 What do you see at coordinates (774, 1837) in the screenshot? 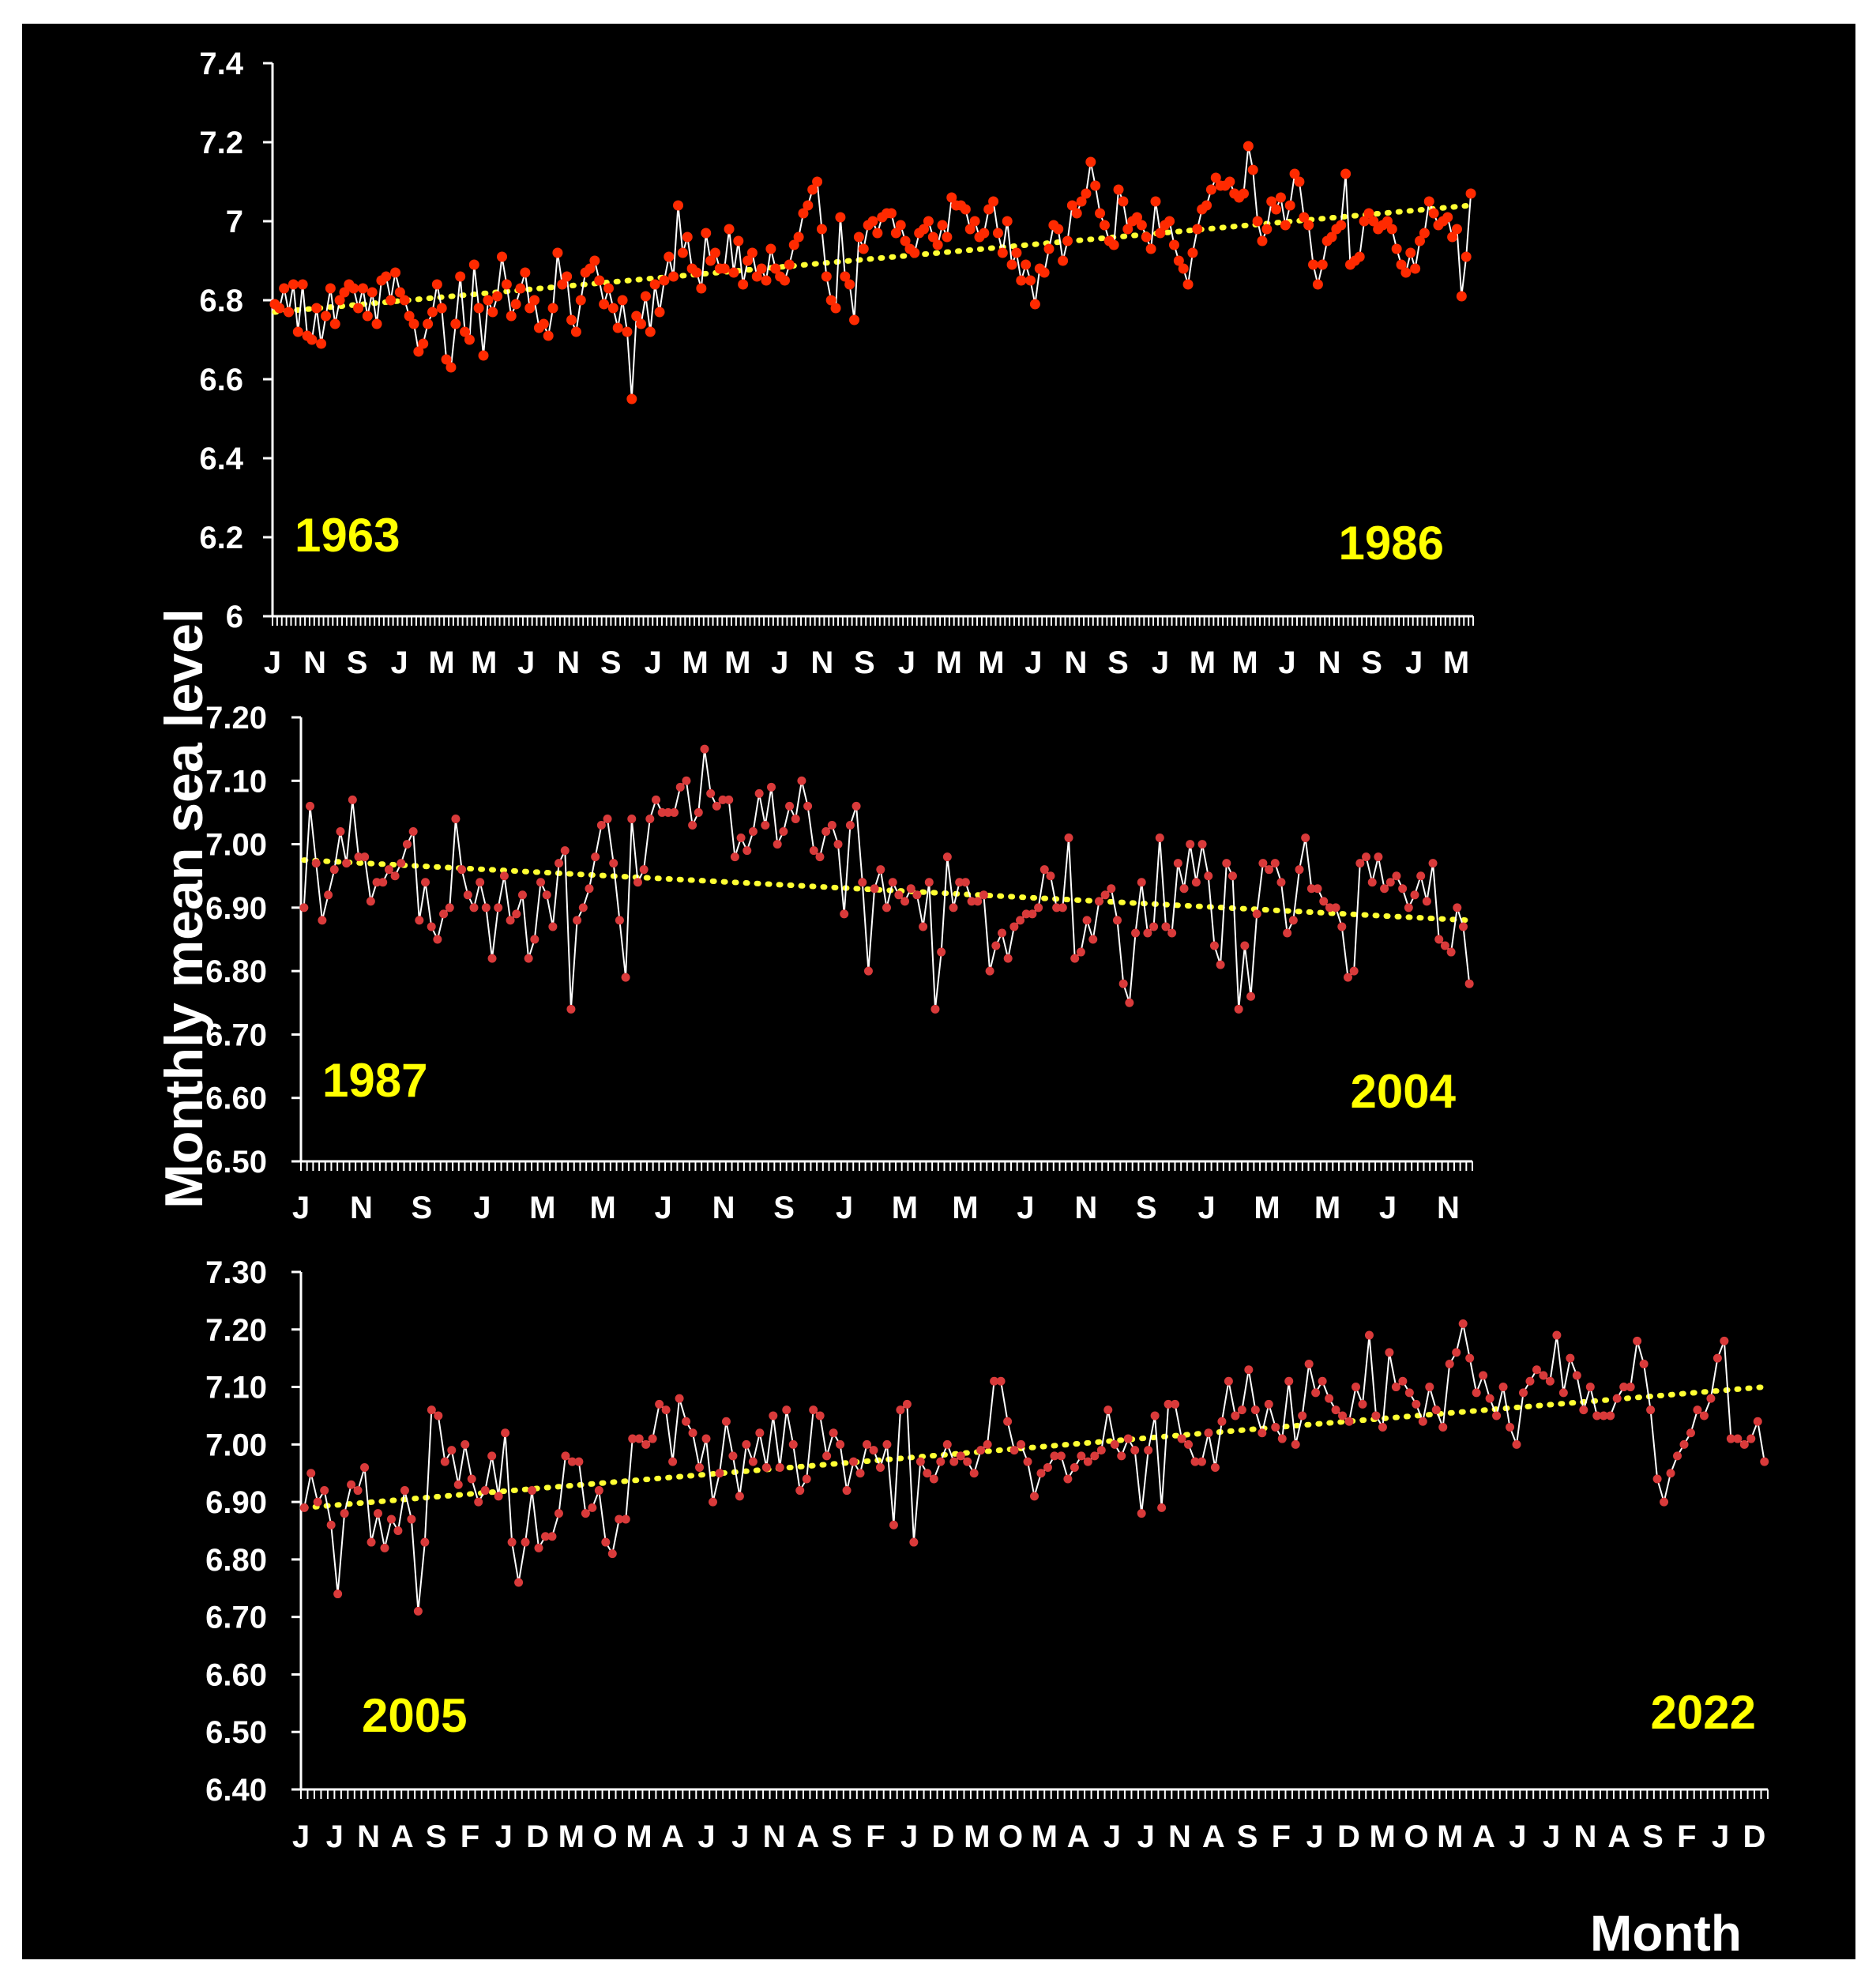
I see `x-tick-label: N` at bounding box center [774, 1837].